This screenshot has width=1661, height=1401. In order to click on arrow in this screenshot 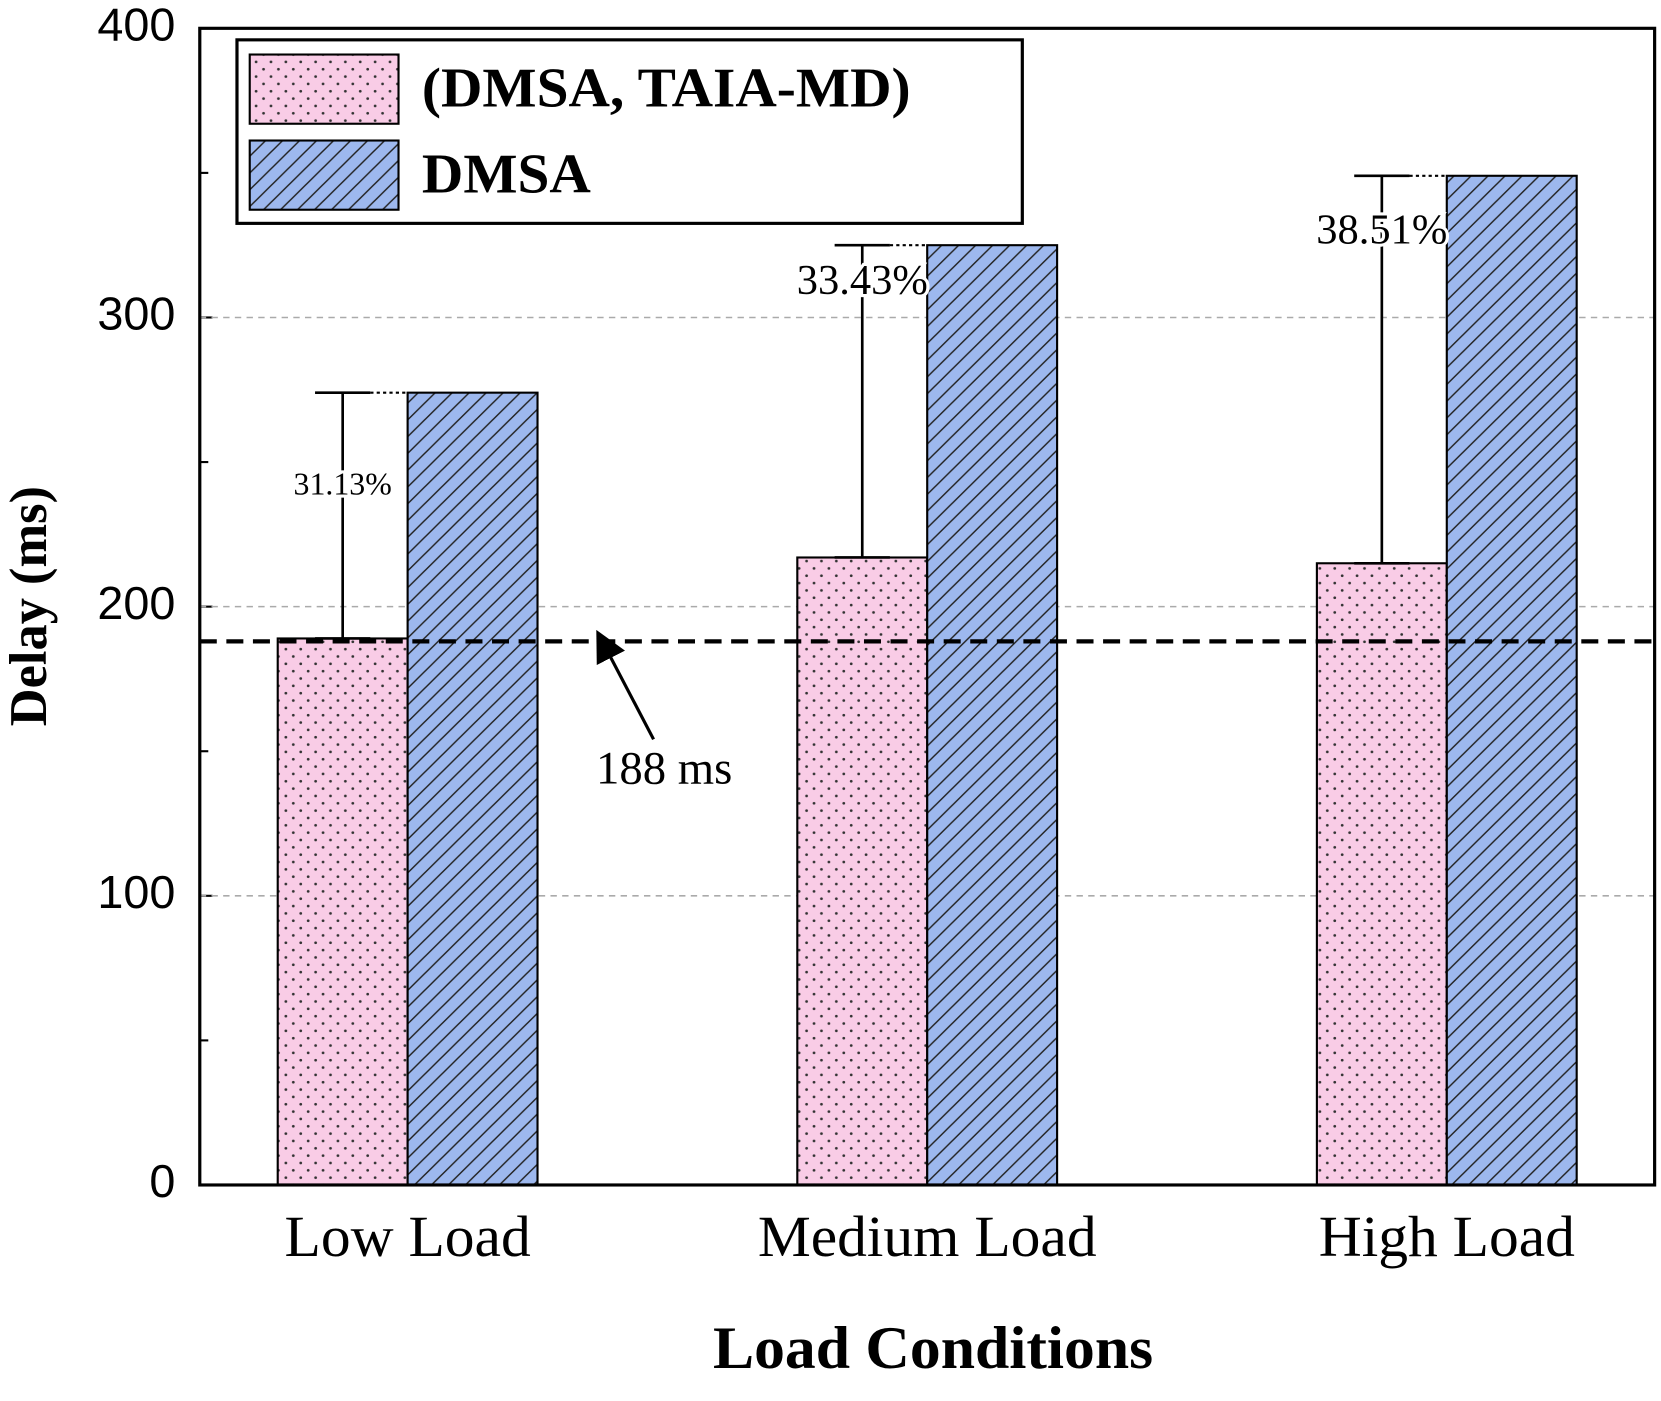, I will do `click(625, 685)`.